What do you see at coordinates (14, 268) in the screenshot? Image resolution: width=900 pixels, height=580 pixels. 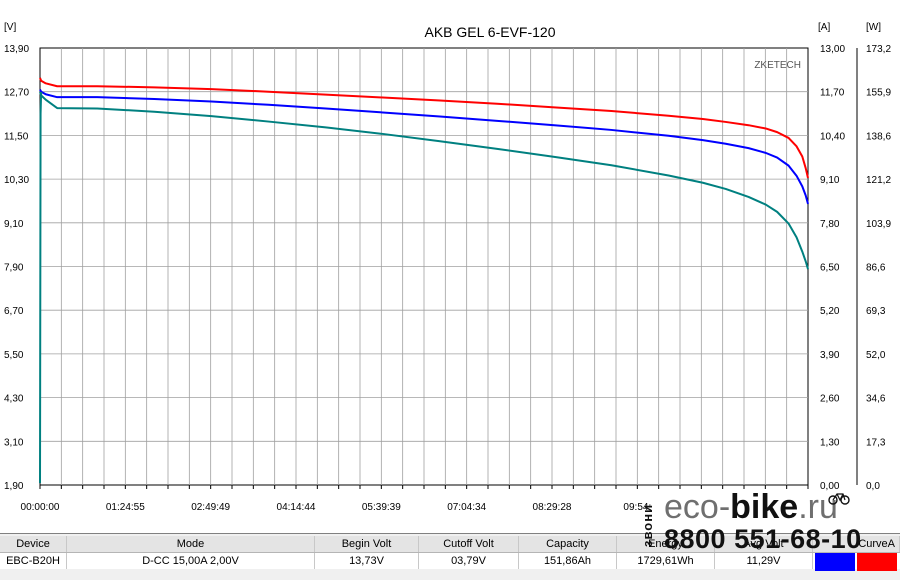 I see `y-tick-label-left: 7,90` at bounding box center [14, 268].